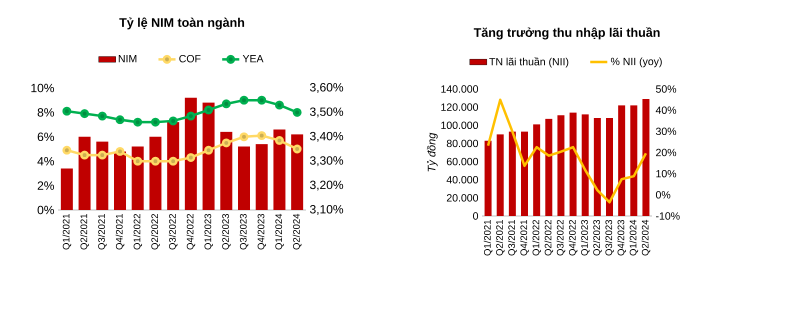  What do you see at coordinates (432, 152) in the screenshot?
I see `y-axis-title: Tỷ đồng` at bounding box center [432, 152].